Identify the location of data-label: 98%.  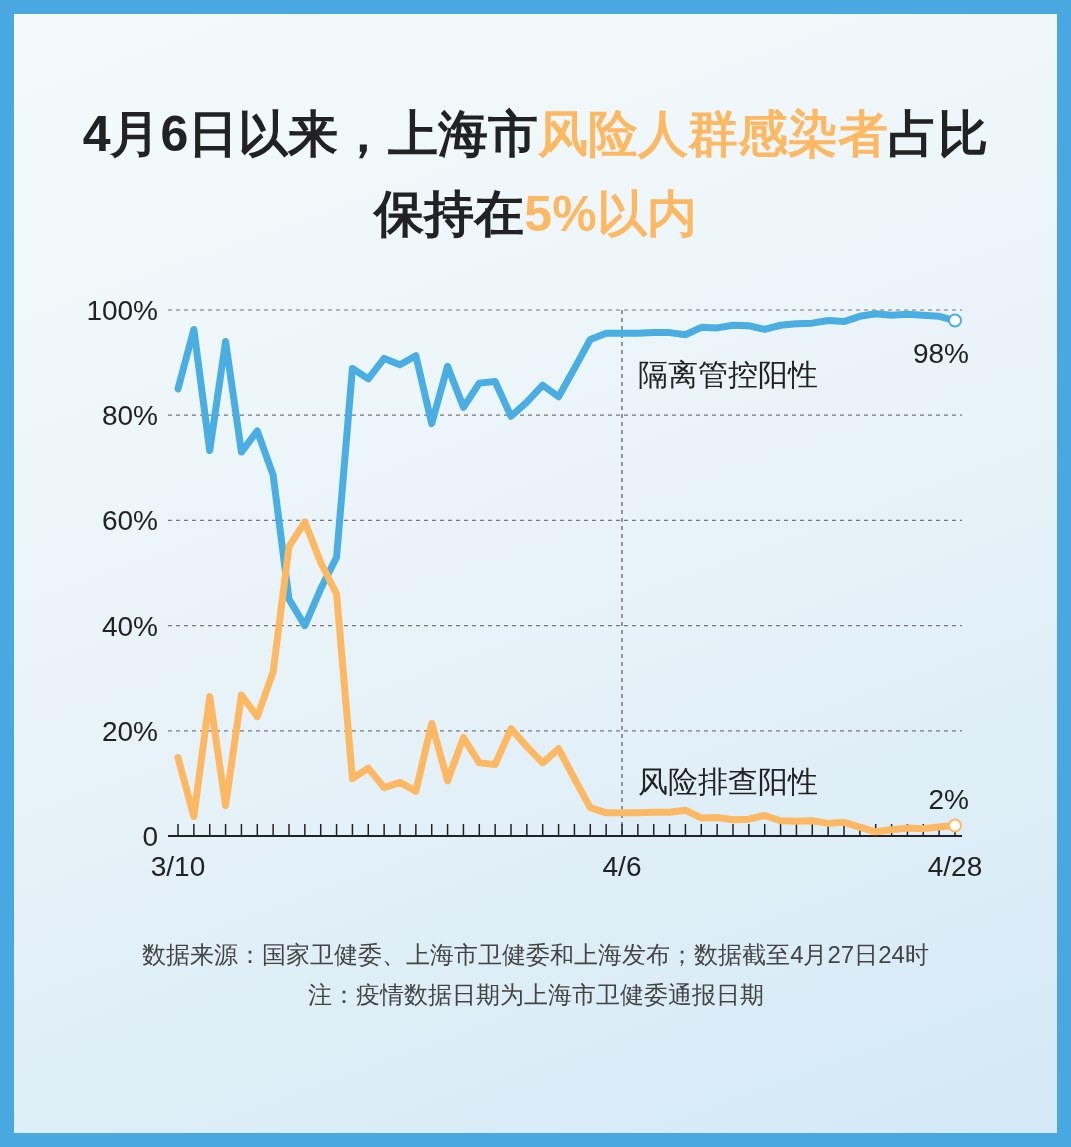
(940, 353).